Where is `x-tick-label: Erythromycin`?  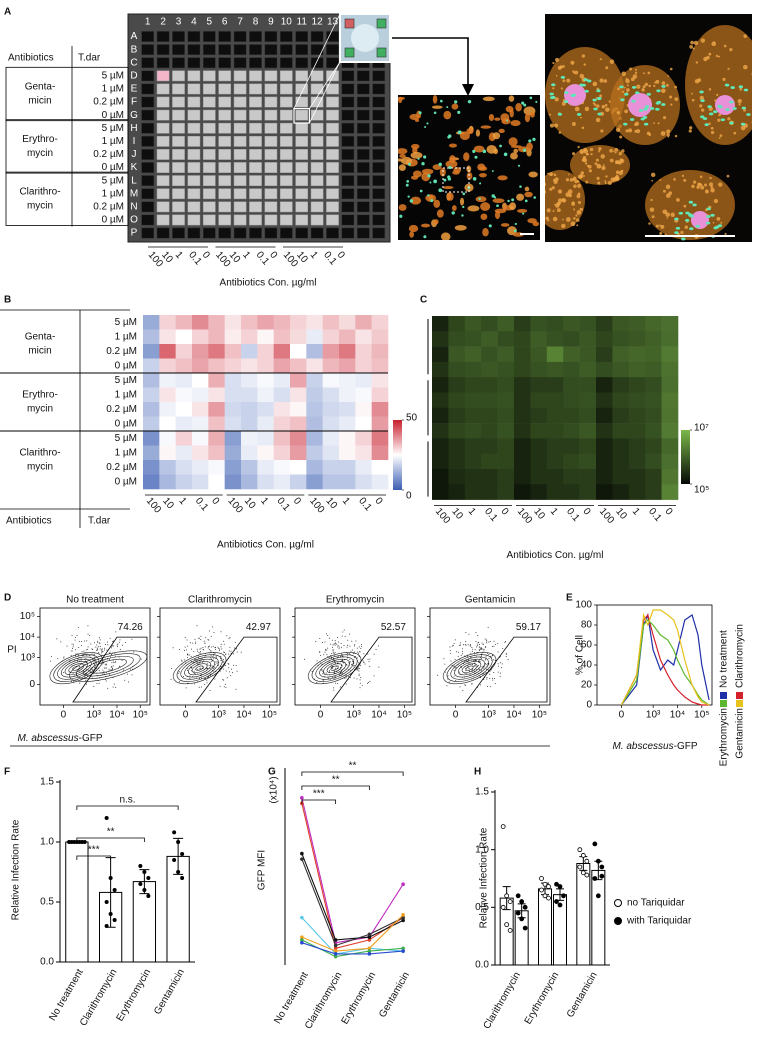 x-tick-label: Erythromycin is located at coordinates (134, 995).